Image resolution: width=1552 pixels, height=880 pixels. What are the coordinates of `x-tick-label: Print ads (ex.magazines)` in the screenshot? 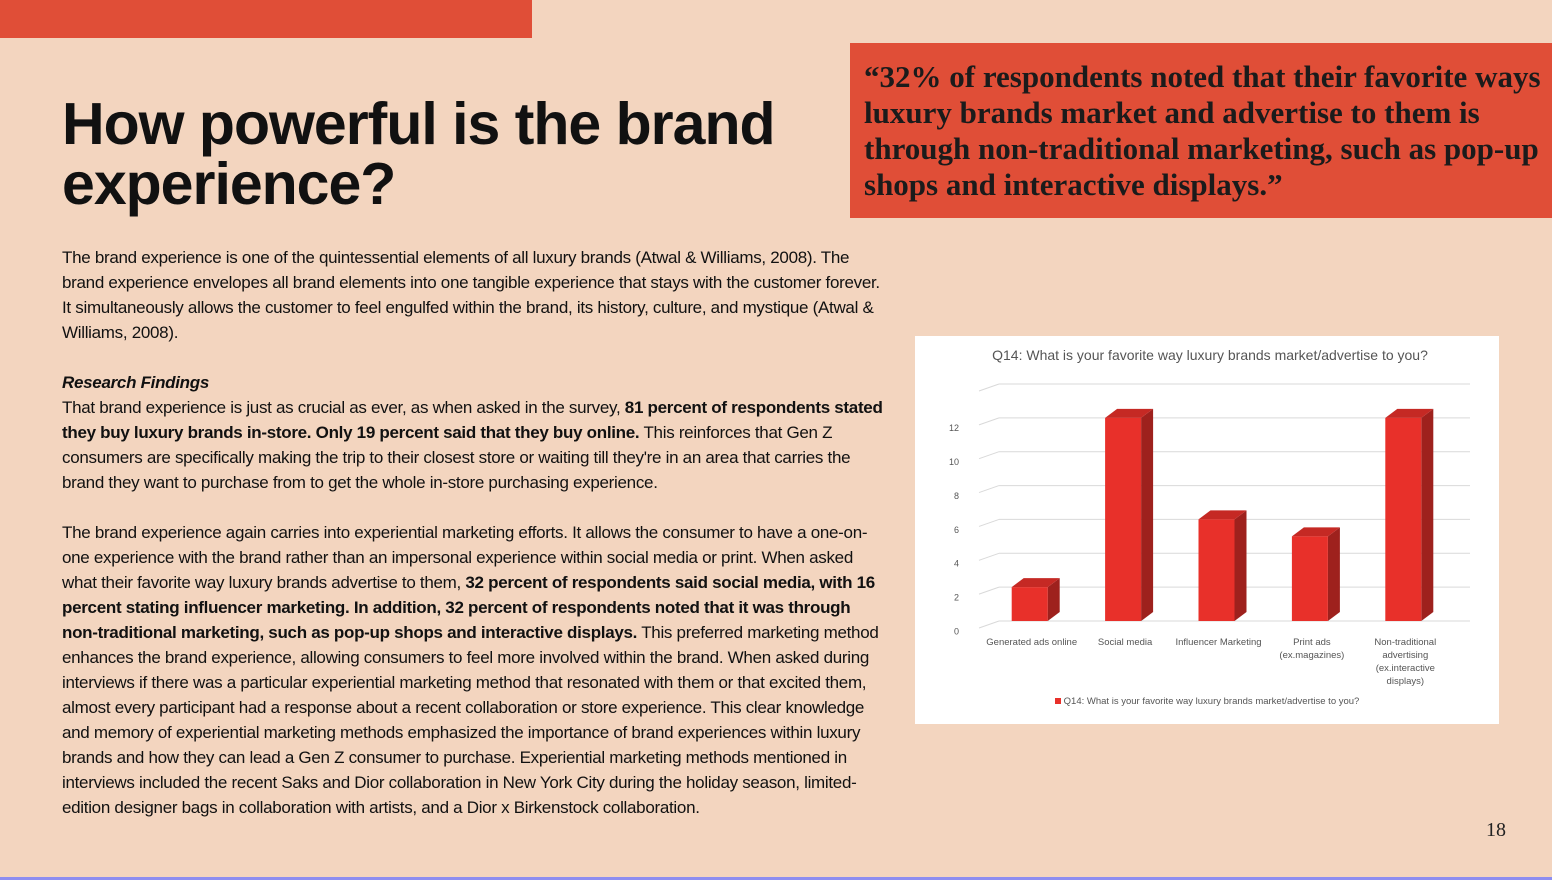 It's located at (1312, 649).